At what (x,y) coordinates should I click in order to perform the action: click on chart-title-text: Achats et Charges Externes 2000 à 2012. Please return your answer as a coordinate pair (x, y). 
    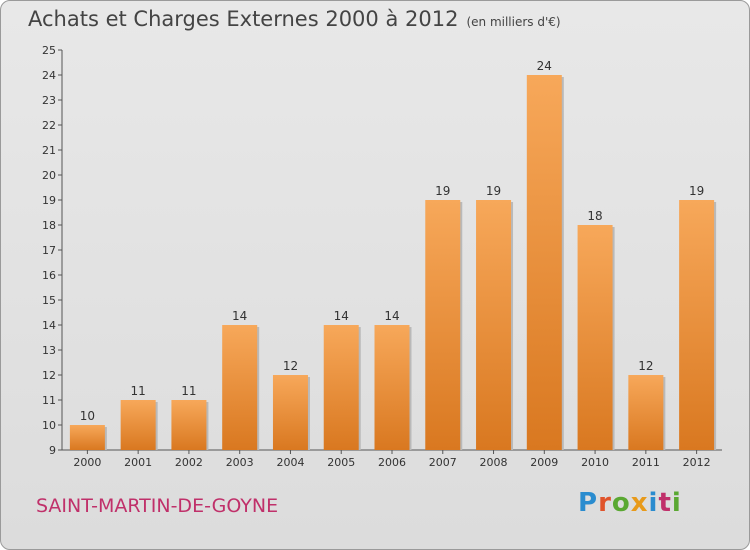
    Looking at the image, I should click on (243, 19).